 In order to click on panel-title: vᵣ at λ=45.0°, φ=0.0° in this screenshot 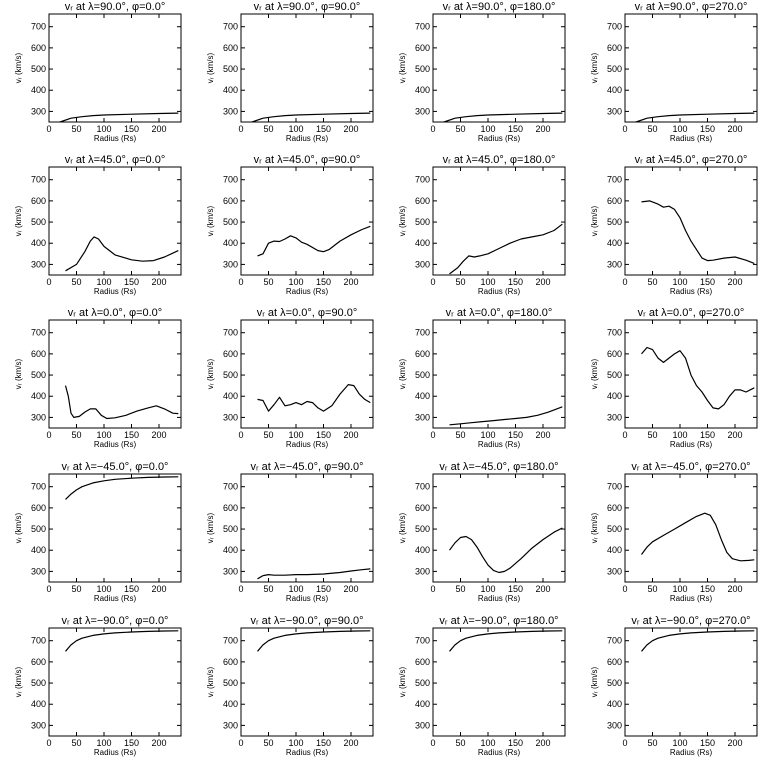, I will do `click(115, 160)`.